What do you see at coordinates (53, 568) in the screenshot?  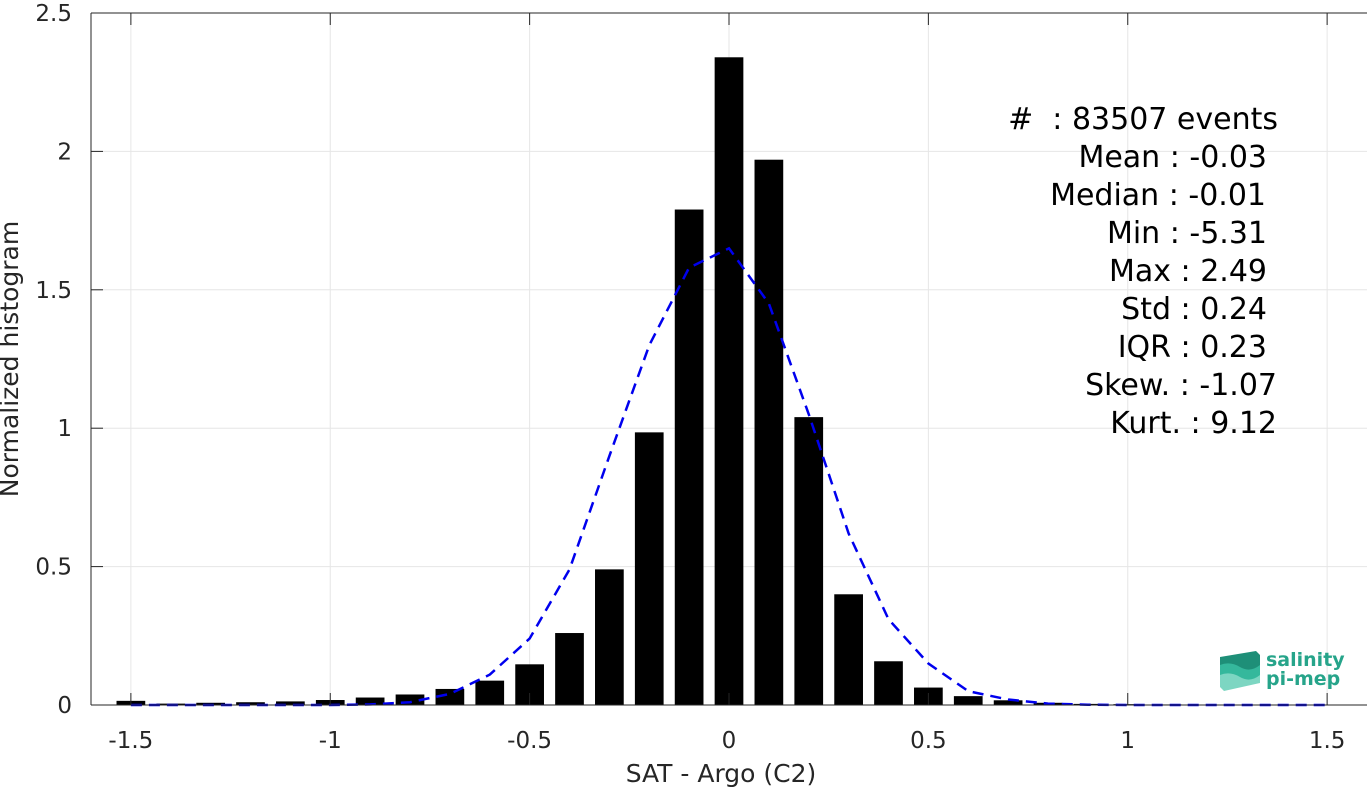 I see `y-tick-label: 0.5` at bounding box center [53, 568].